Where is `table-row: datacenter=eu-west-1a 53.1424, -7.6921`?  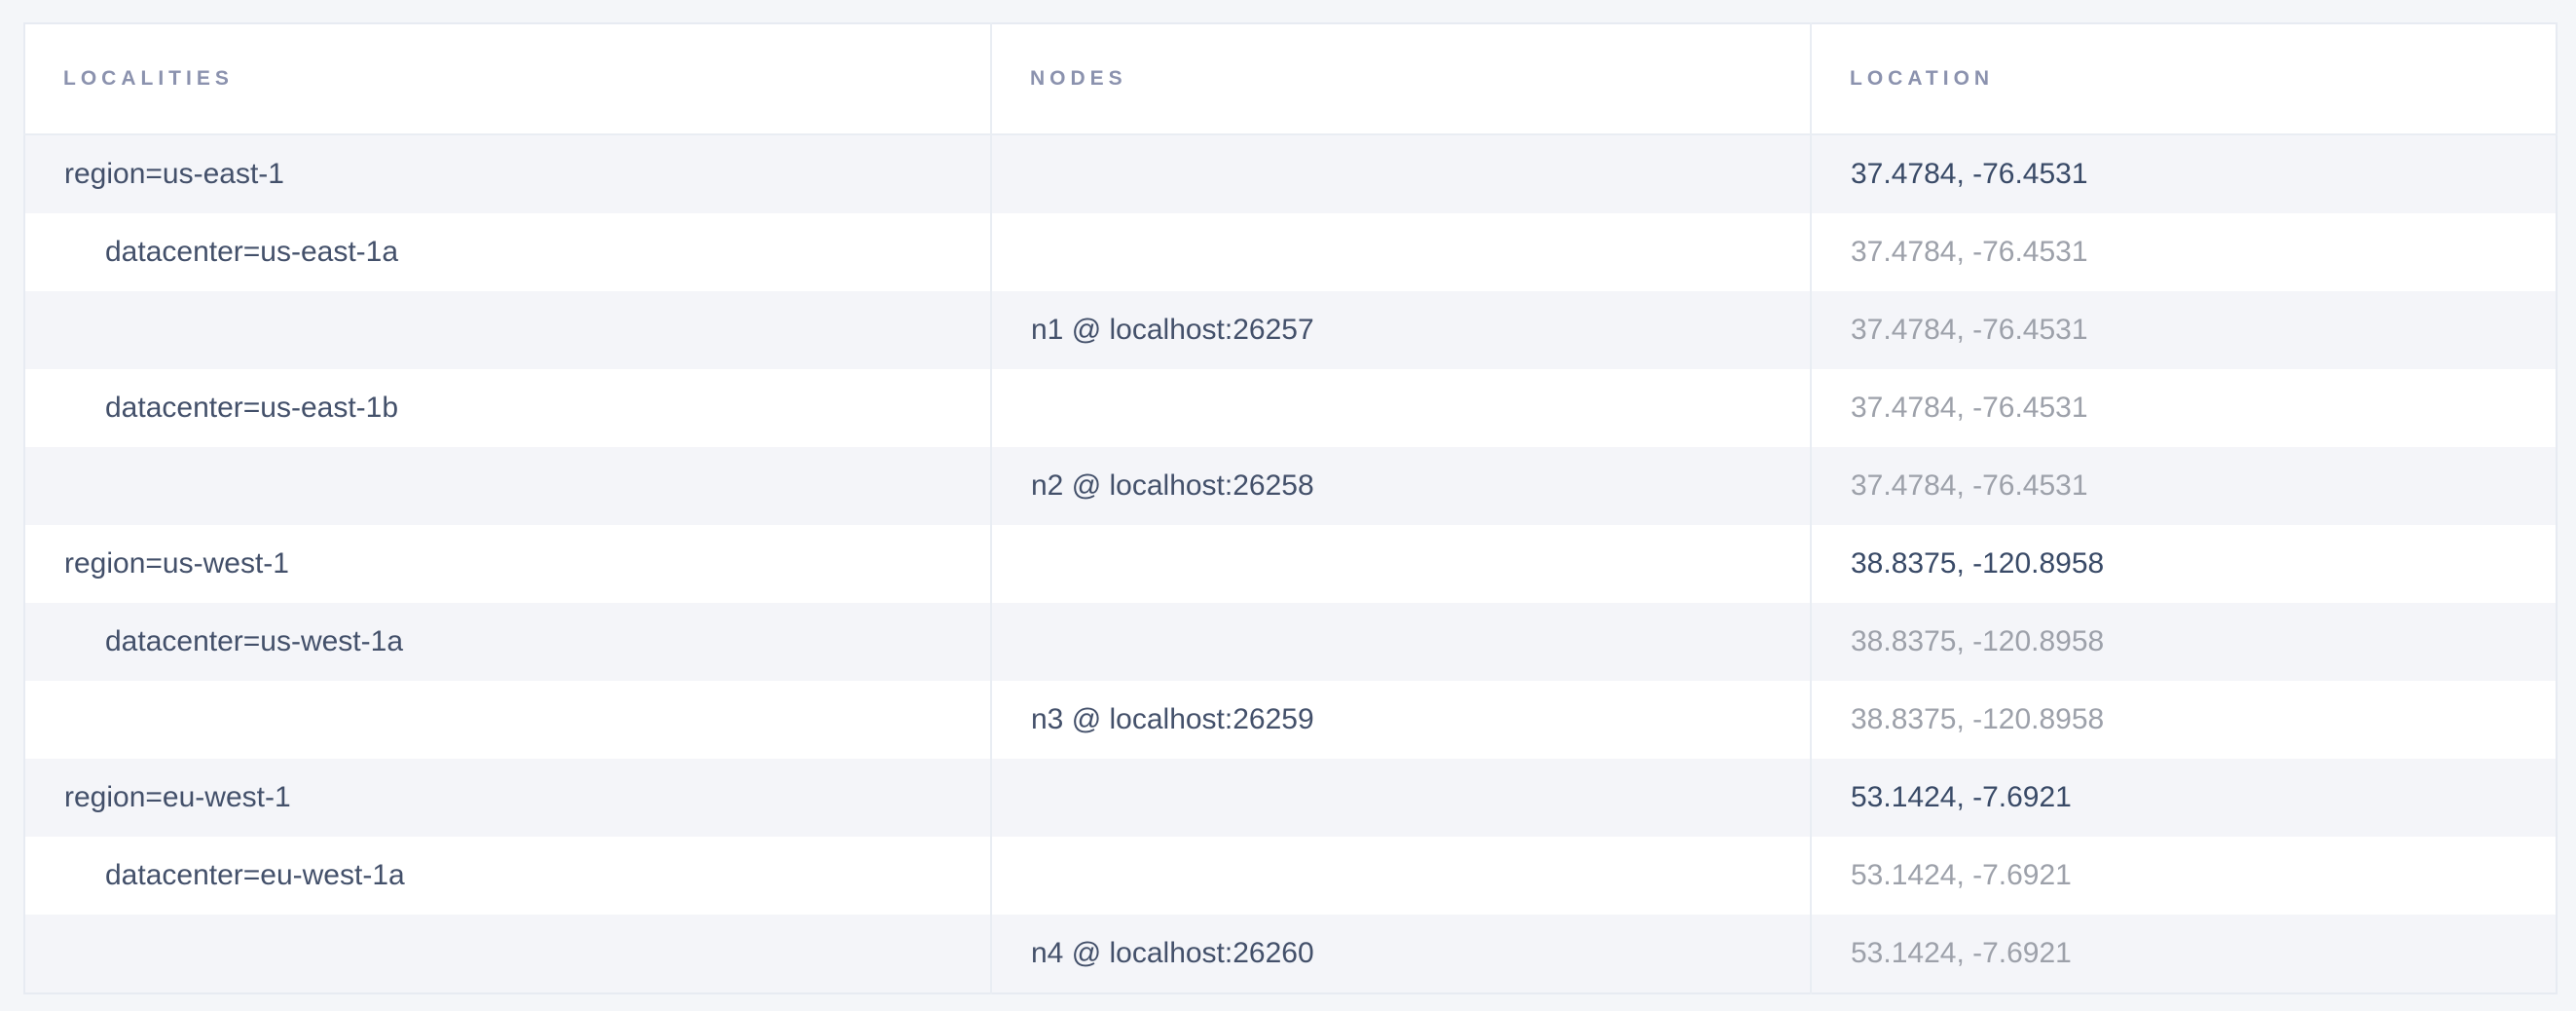
table-row: datacenter=eu-west-1a 53.1424, -7.6921 is located at coordinates (1290, 876).